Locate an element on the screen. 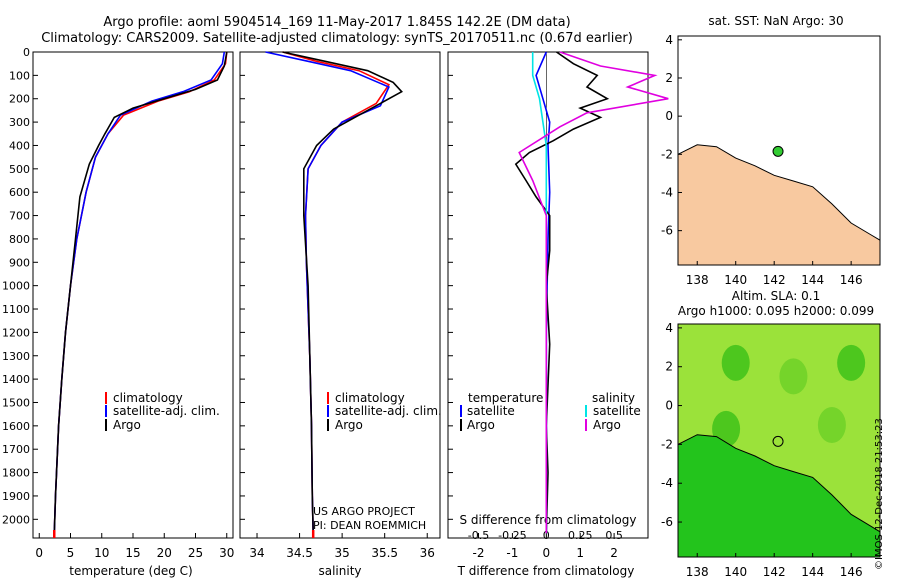 The height and width of the screenshot is (580, 900). x-tick-label: 15 is located at coordinates (132, 553).